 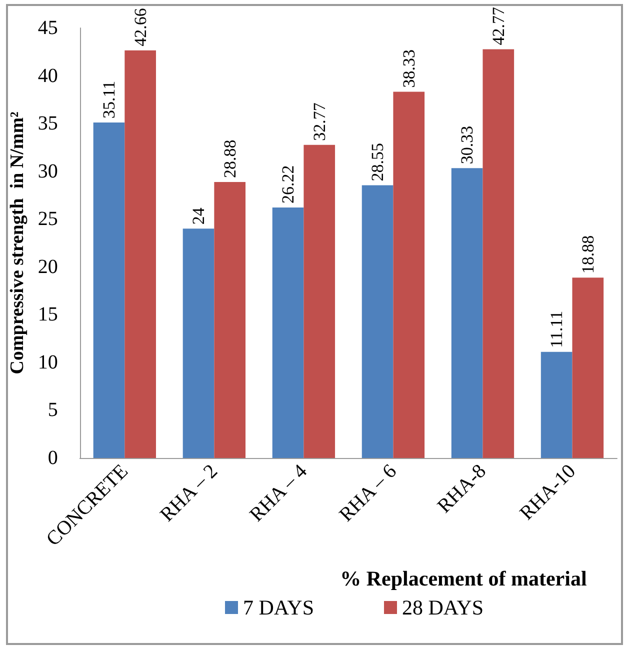 I want to click on data-label: 18.88, so click(x=588, y=254).